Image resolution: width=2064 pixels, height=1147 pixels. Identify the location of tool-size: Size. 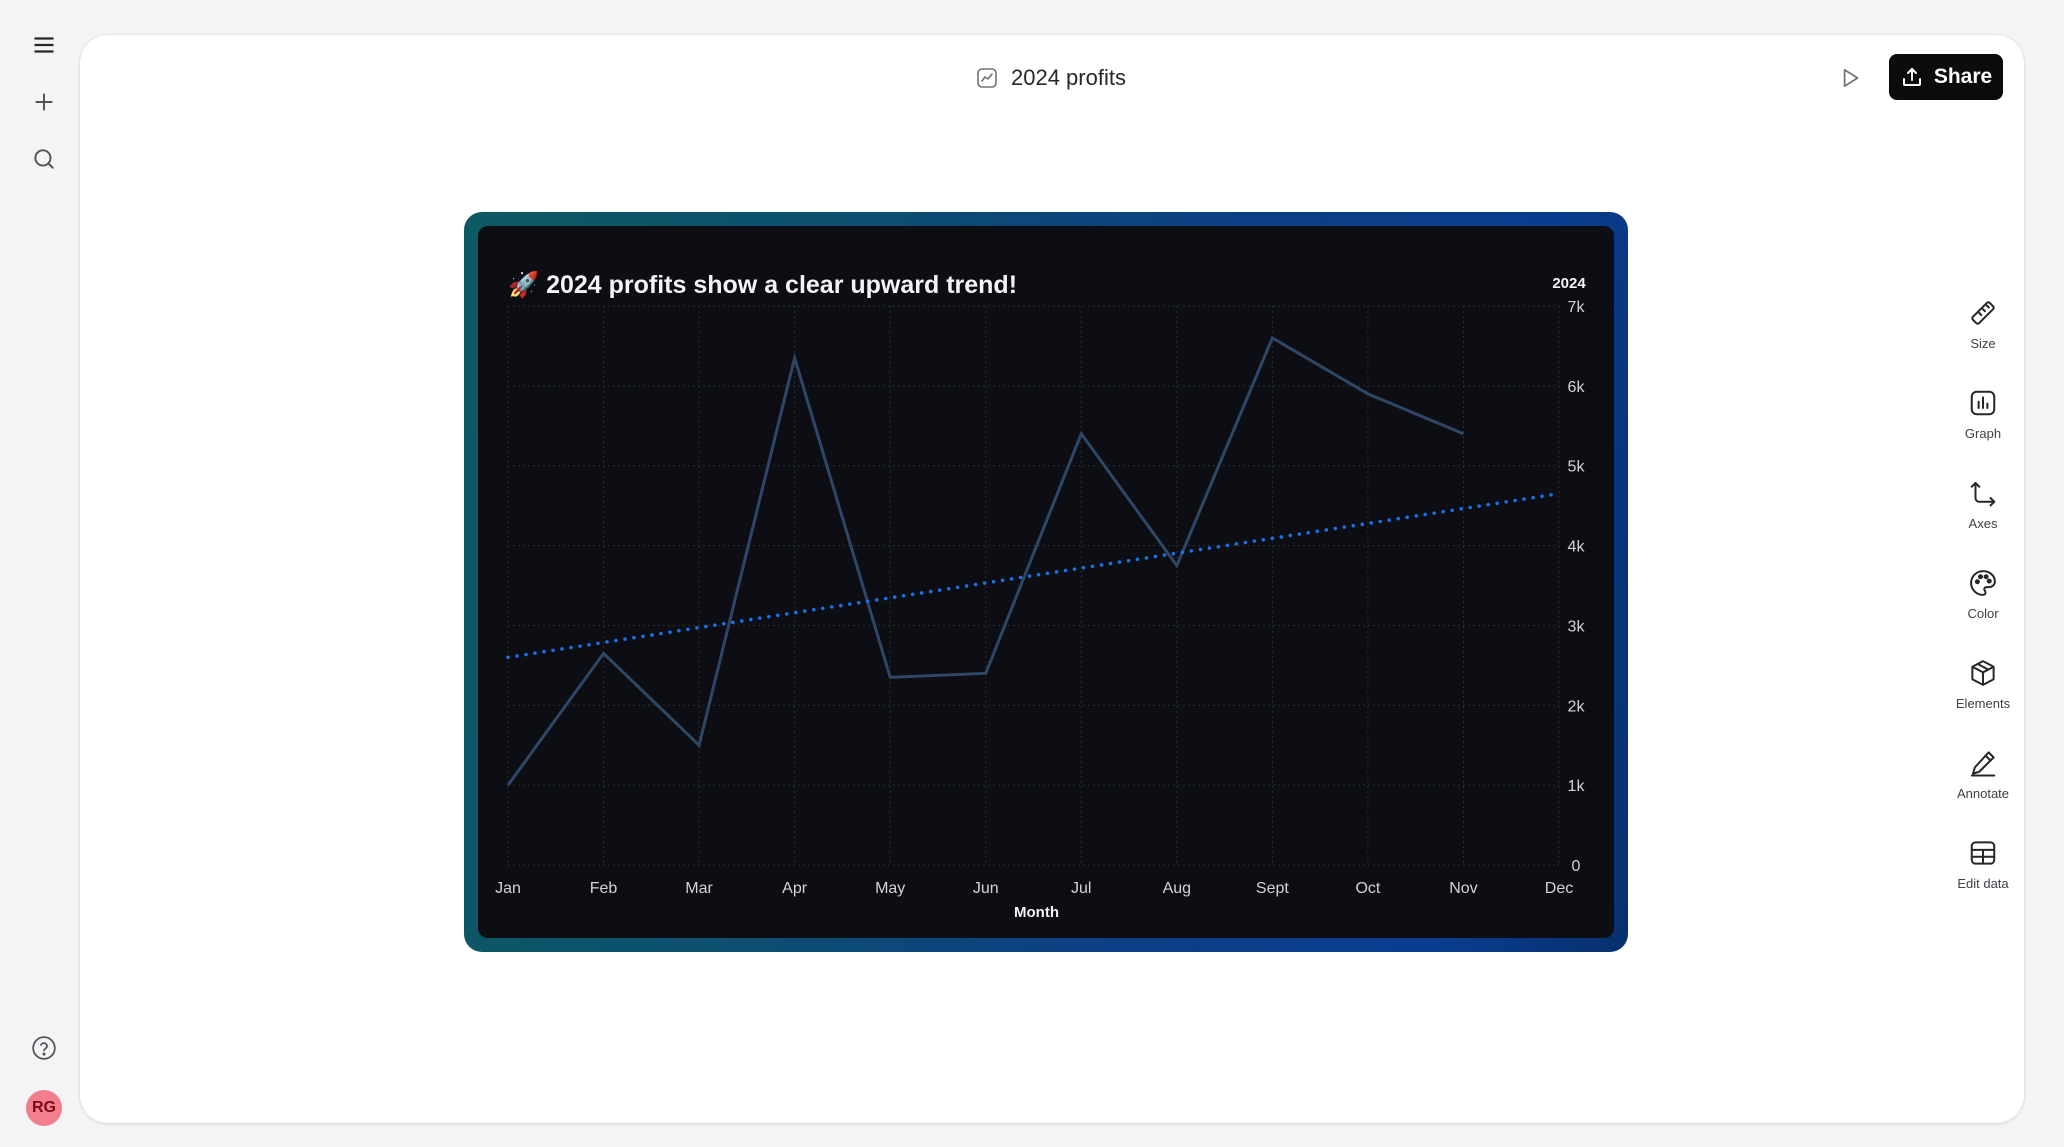
(1983, 330).